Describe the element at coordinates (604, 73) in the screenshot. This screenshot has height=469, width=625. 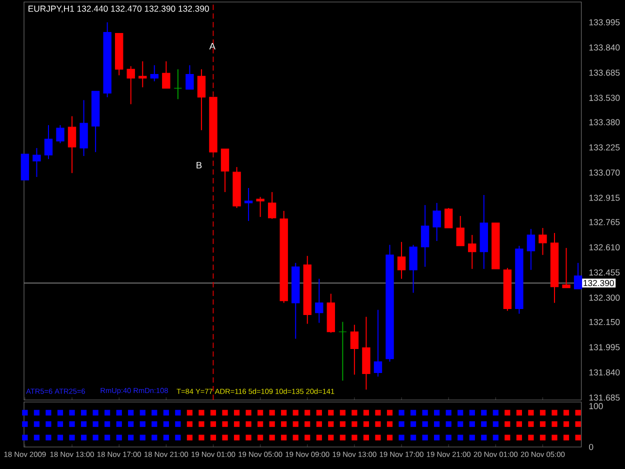
I see `y-tick-label: 133.685` at that location.